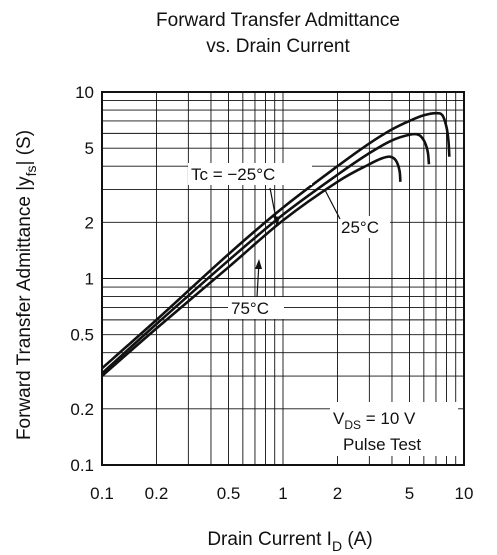  What do you see at coordinates (82, 409) in the screenshot?
I see `y-tick-label: 0.2` at bounding box center [82, 409].